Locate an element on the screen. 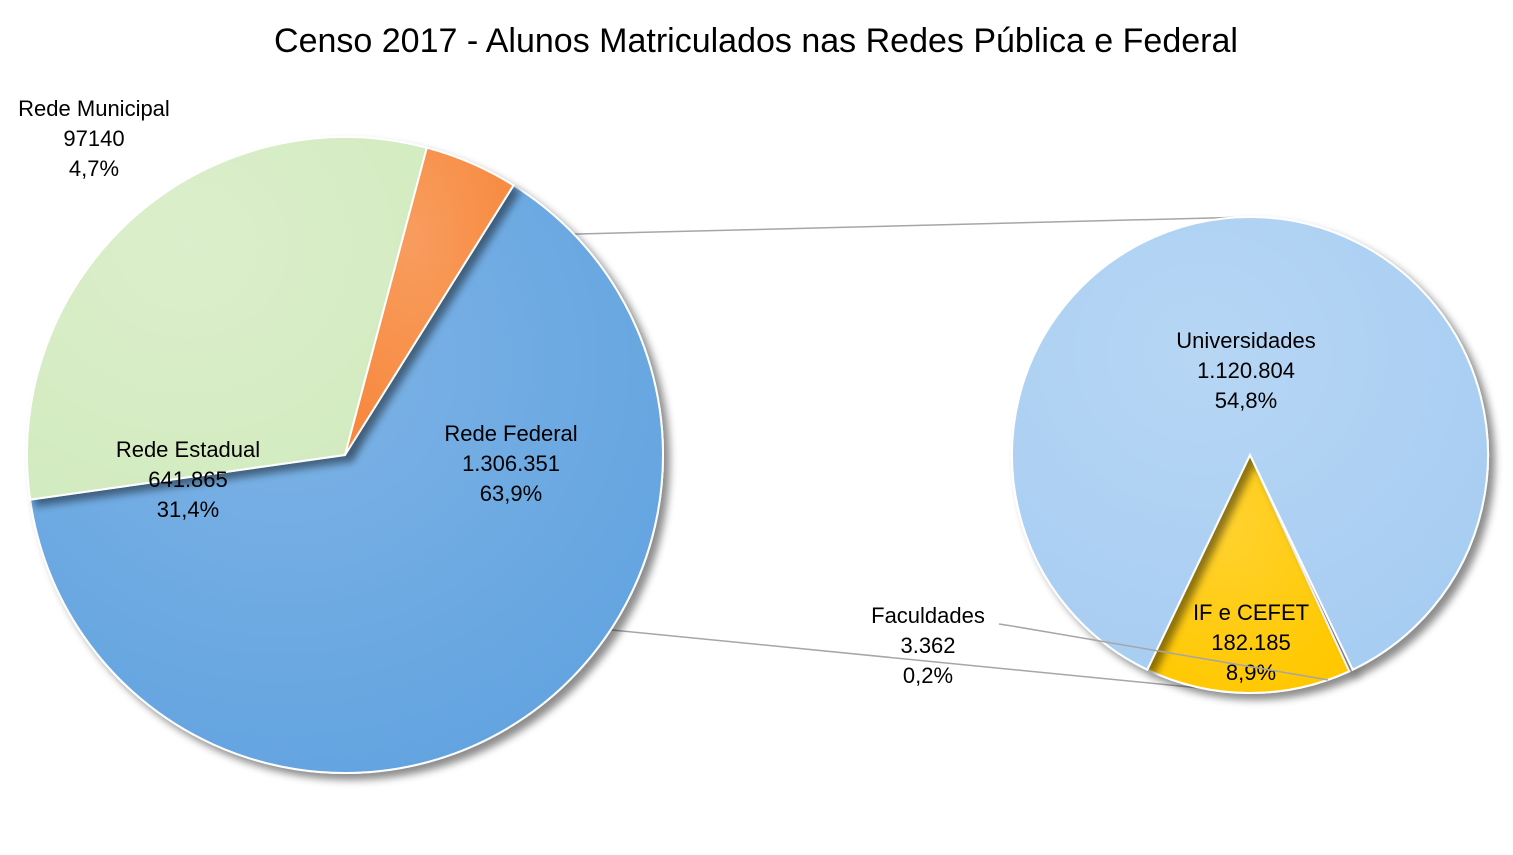 The height and width of the screenshot is (855, 1513). slice-rede-municipal is located at coordinates (429, 301).